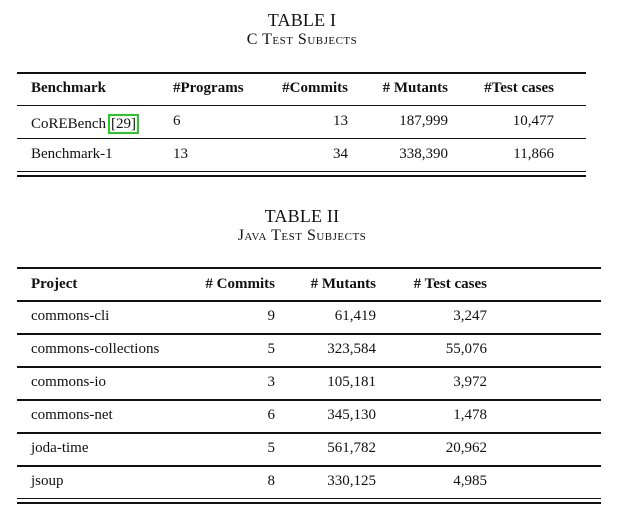  What do you see at coordinates (533, 121) in the screenshot?
I see `table1-cell-test-cases: 10,477` at bounding box center [533, 121].